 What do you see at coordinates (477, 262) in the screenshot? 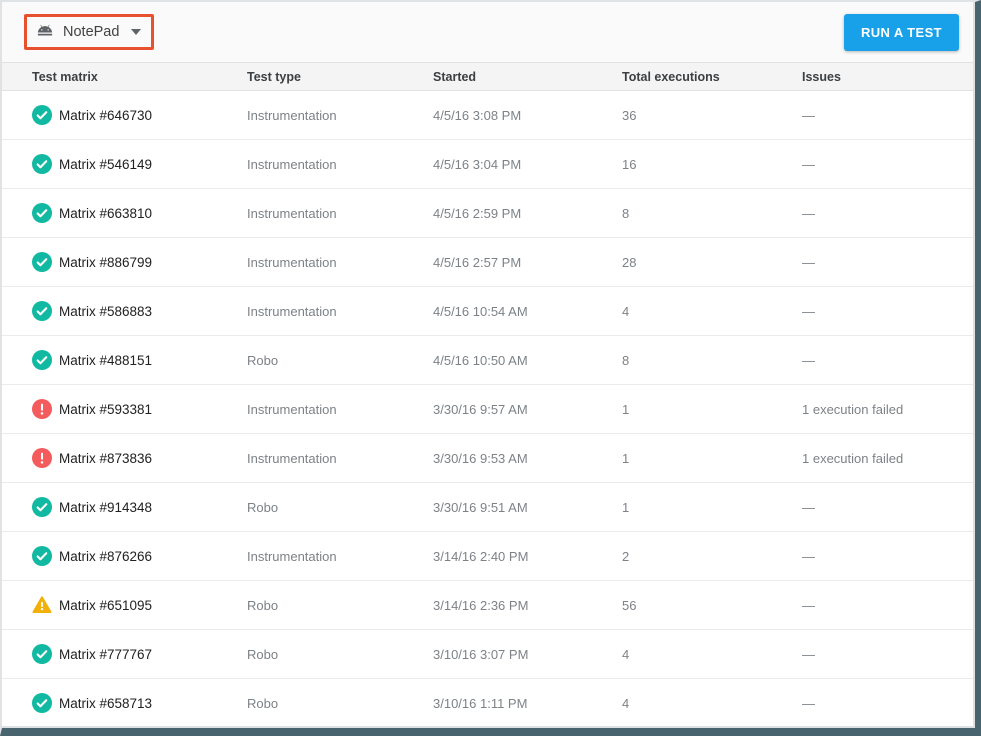
I see `started-cell: 4/5/16 2:57 PM` at bounding box center [477, 262].